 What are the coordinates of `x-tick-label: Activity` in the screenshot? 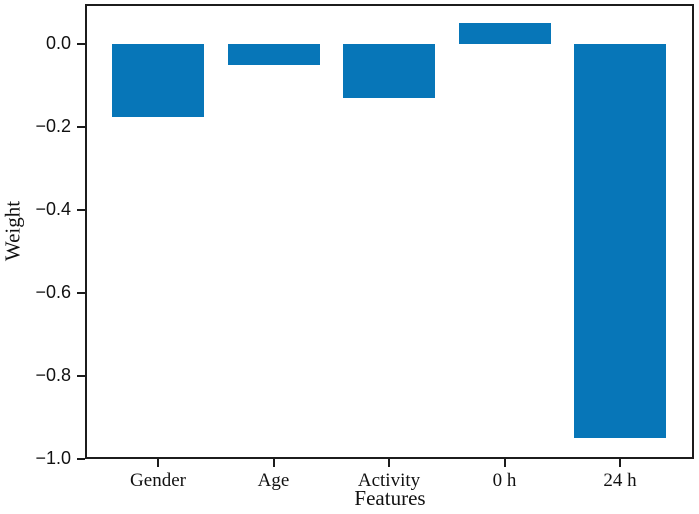 It's located at (389, 480).